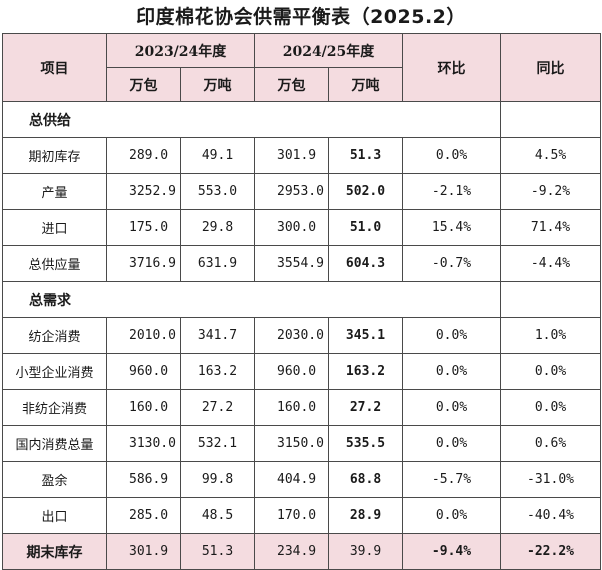 This screenshot has width=602, height=570. What do you see at coordinates (54, 515) in the screenshot?
I see `row-label: 出口` at bounding box center [54, 515].